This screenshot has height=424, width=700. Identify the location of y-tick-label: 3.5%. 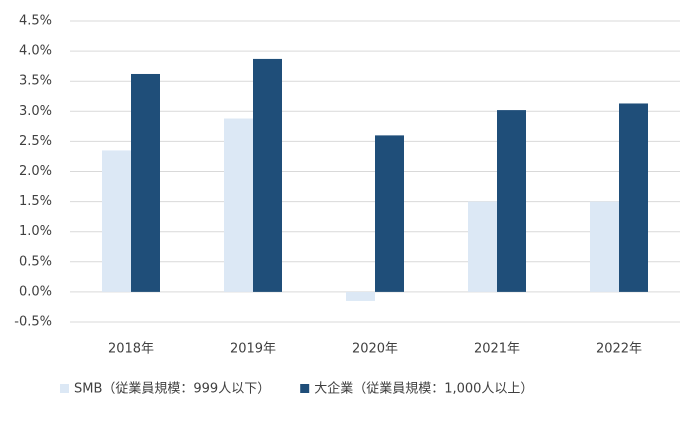
(35, 81).